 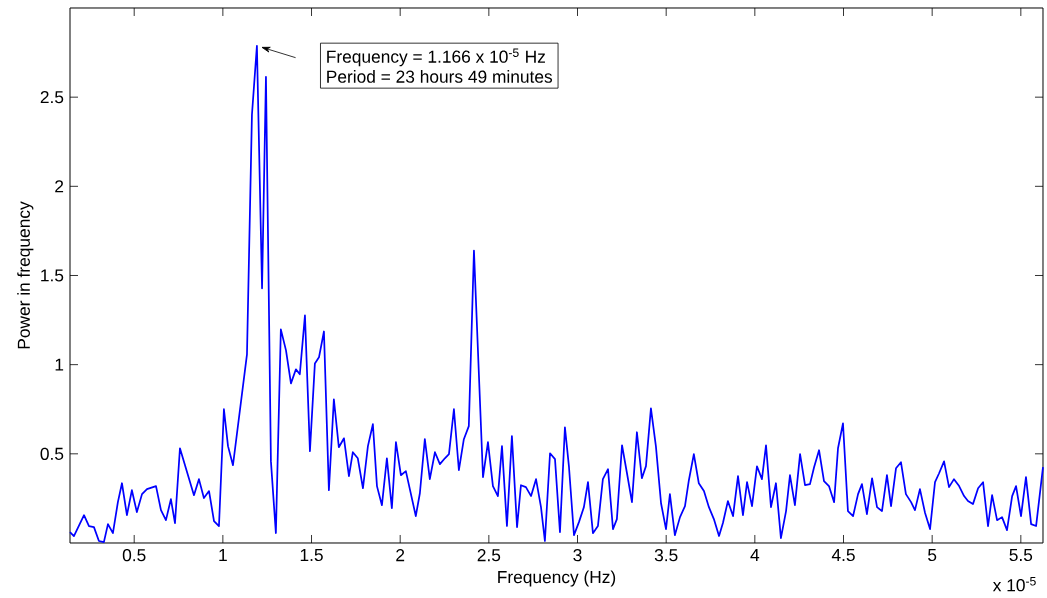 What do you see at coordinates (436, 57) in the screenshot?
I see `annotation: Frequency = 1.166 x 10$^{-5}$ Hz` at bounding box center [436, 57].